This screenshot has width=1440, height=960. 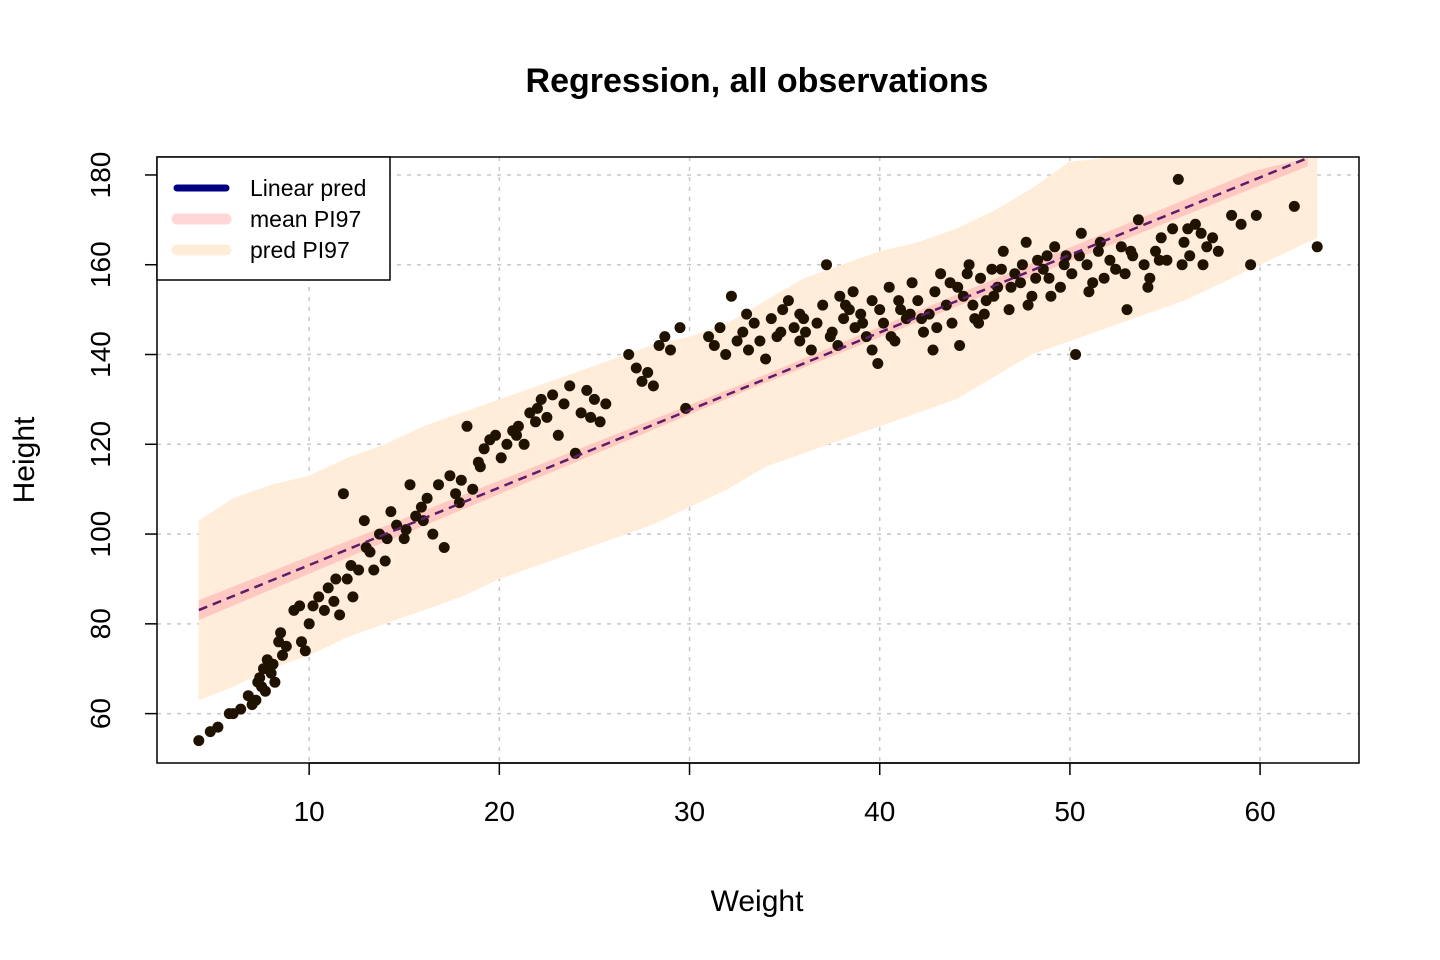 What do you see at coordinates (309, 811) in the screenshot?
I see `x-tick-label: 10` at bounding box center [309, 811].